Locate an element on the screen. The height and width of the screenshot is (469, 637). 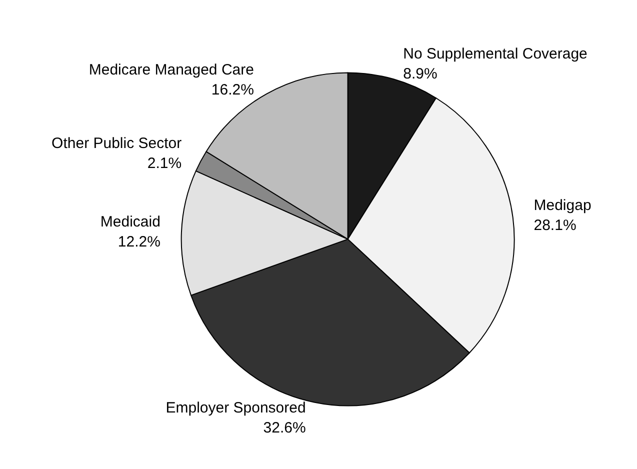
slice-label: Medicaid is located at coordinates (130, 222).